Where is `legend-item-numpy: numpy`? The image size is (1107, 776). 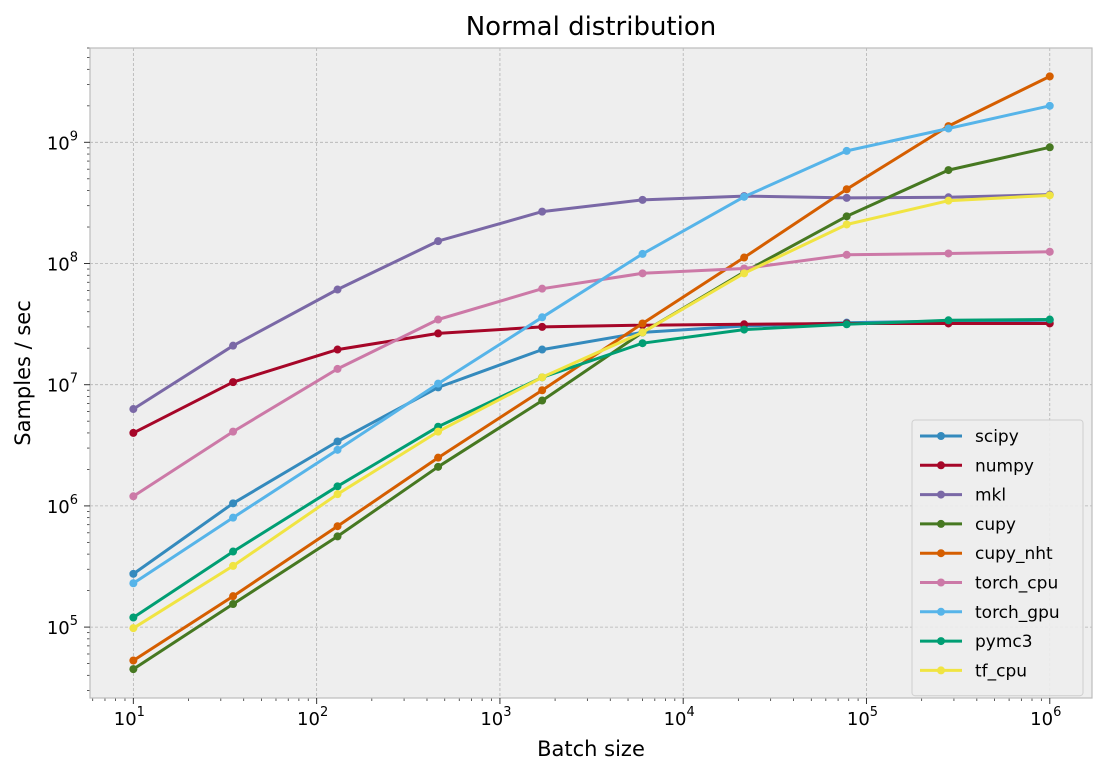
legend-item-numpy: numpy is located at coordinates (977, 466).